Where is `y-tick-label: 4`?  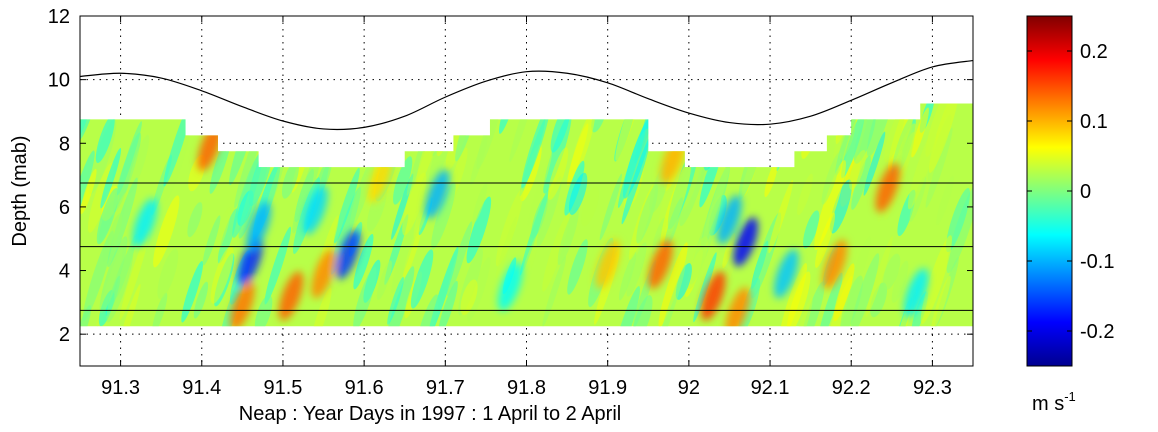 y-tick-label: 4 is located at coordinates (64, 272).